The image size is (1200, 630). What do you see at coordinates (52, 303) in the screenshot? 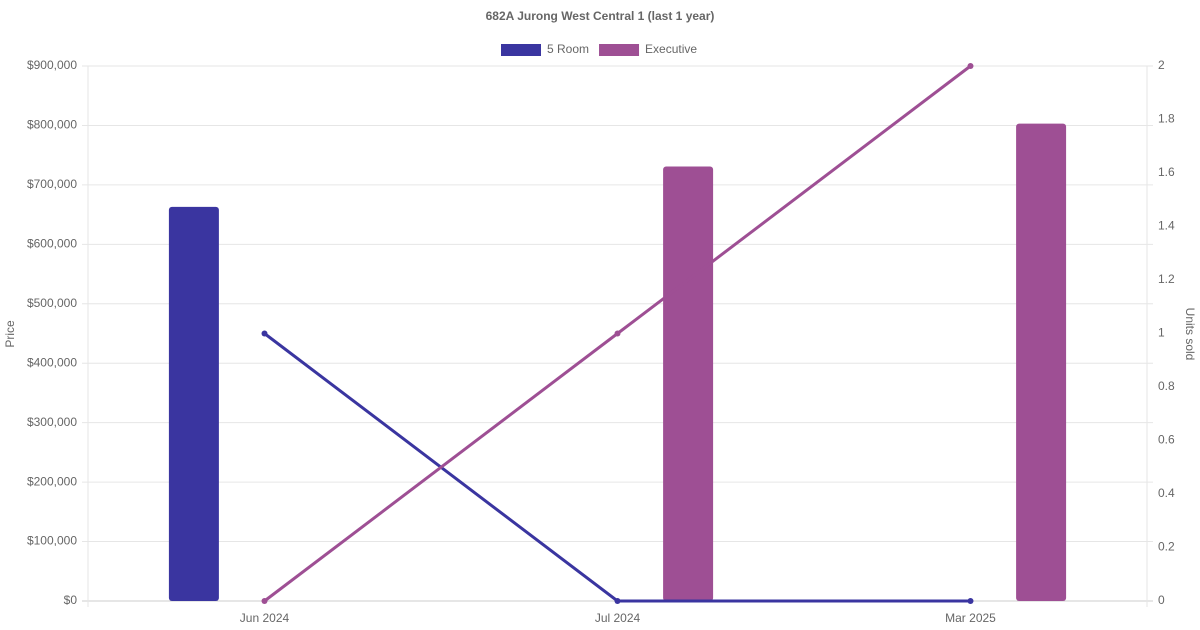
I see `y-tick-label: $500,000` at bounding box center [52, 303].